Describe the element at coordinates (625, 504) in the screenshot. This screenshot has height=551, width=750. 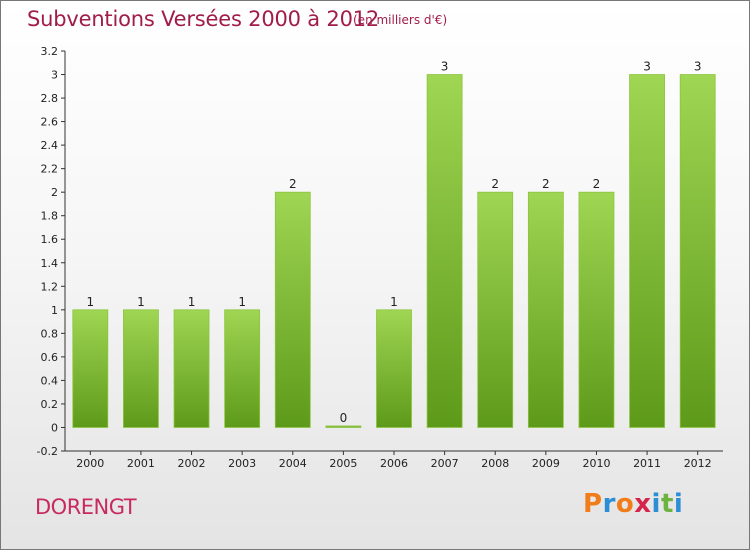
I see `logo-letter: o` at that location.